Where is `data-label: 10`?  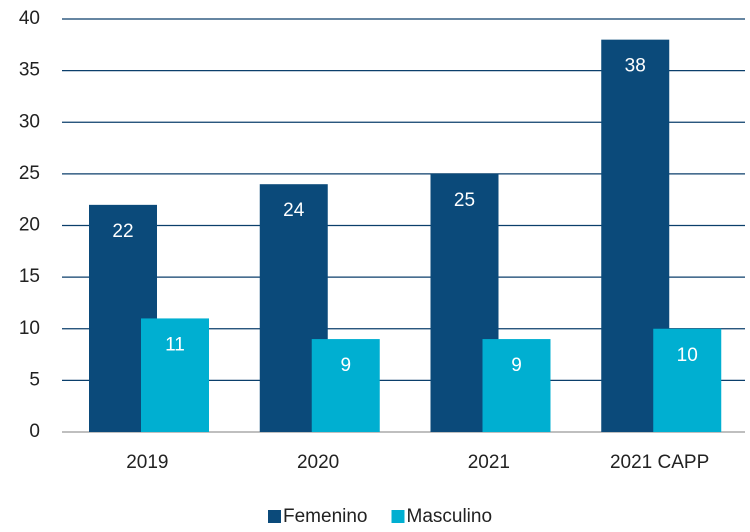
data-label: 10 is located at coordinates (687, 355).